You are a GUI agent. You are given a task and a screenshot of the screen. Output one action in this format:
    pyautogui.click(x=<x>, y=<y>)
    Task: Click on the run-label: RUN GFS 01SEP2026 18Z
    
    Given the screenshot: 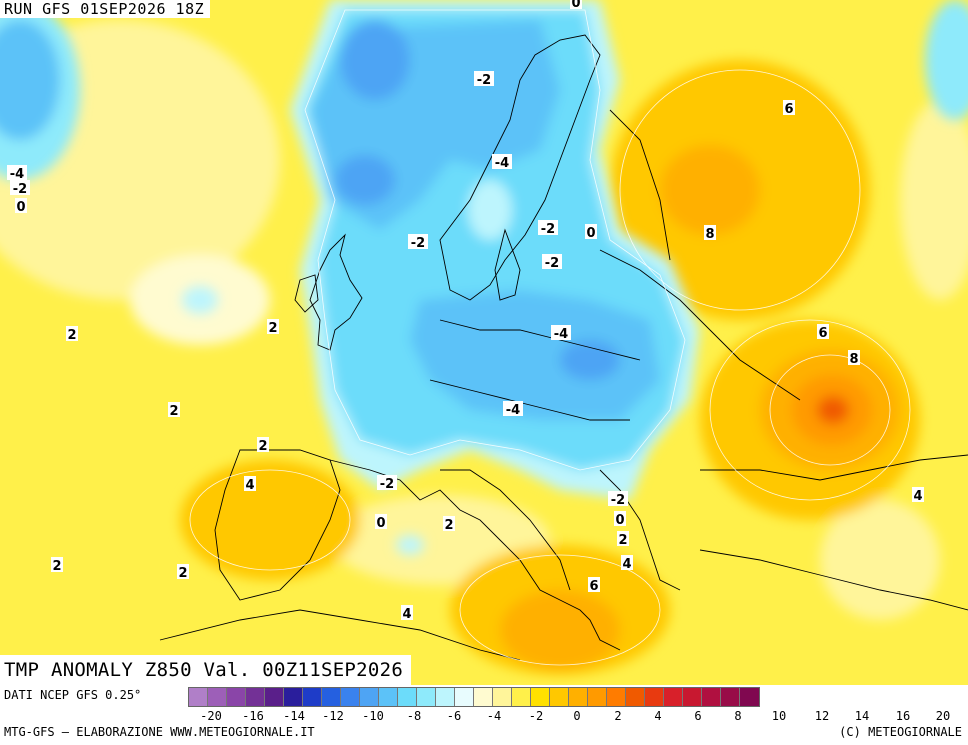 What is the action you would take?
    pyautogui.click(x=105, y=9)
    